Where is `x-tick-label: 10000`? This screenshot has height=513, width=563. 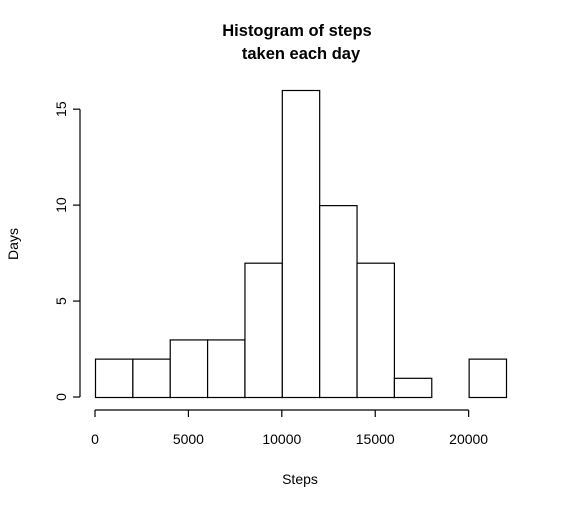 x-tick-label: 10000 is located at coordinates (281, 439).